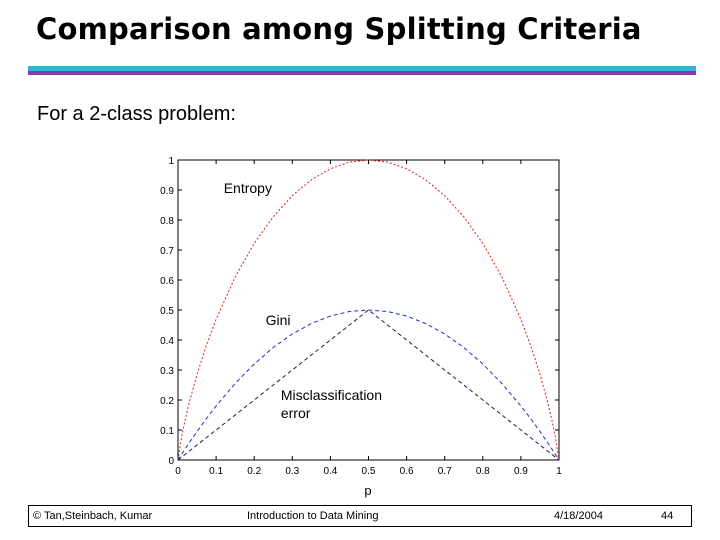 This screenshot has height=540, width=720. I want to click on footer-copyright: © Tan,Steinbach, Kumar, so click(93, 516).